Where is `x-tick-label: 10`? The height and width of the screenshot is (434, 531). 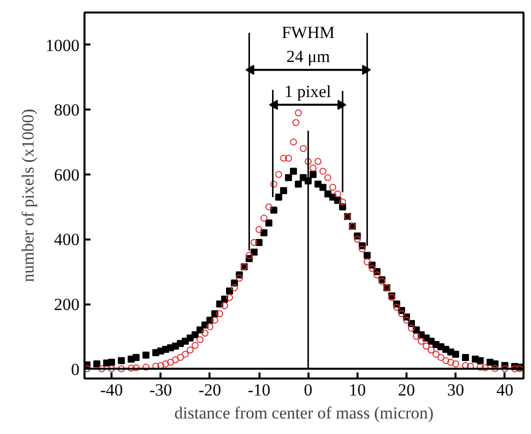
x-tick-label: 10 is located at coordinates (357, 390).